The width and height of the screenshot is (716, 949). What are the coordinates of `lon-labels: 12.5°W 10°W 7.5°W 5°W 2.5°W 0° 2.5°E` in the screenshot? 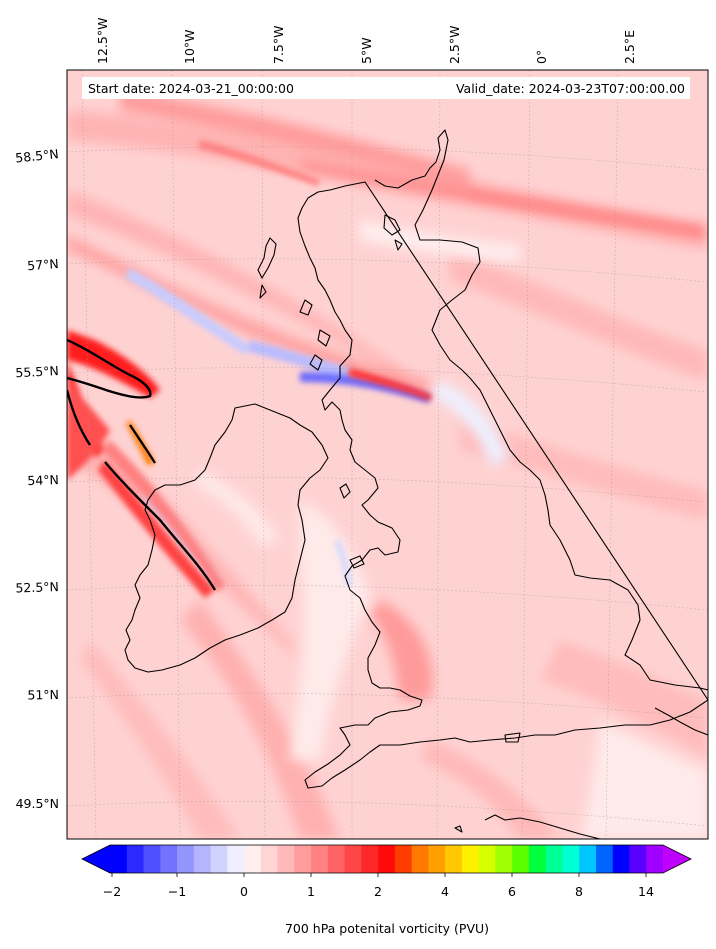 It's located at (366, 41).